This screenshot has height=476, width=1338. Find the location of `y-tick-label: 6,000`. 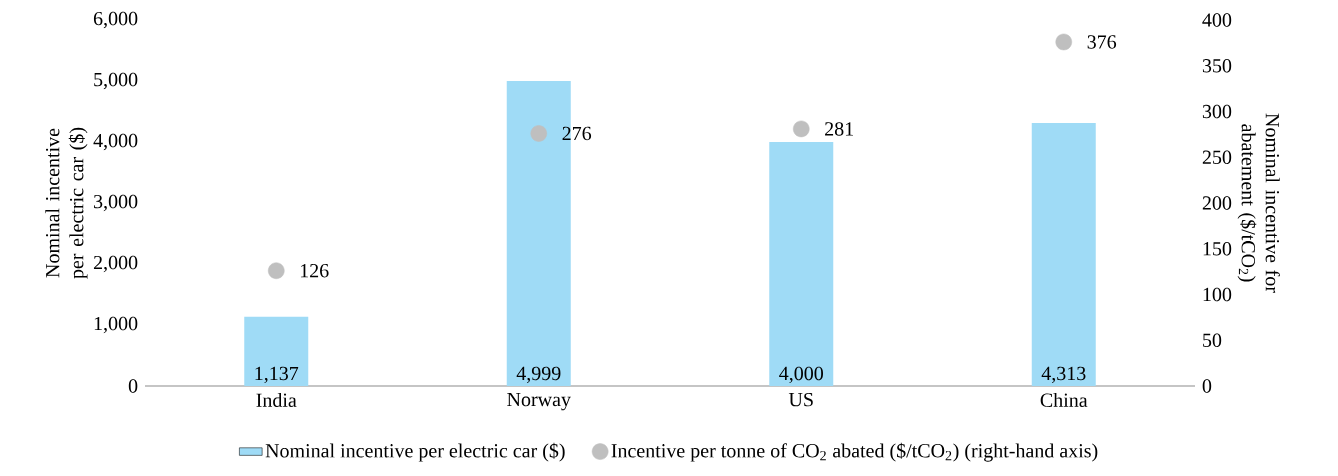

y-tick-label: 6,000 is located at coordinates (115, 20).